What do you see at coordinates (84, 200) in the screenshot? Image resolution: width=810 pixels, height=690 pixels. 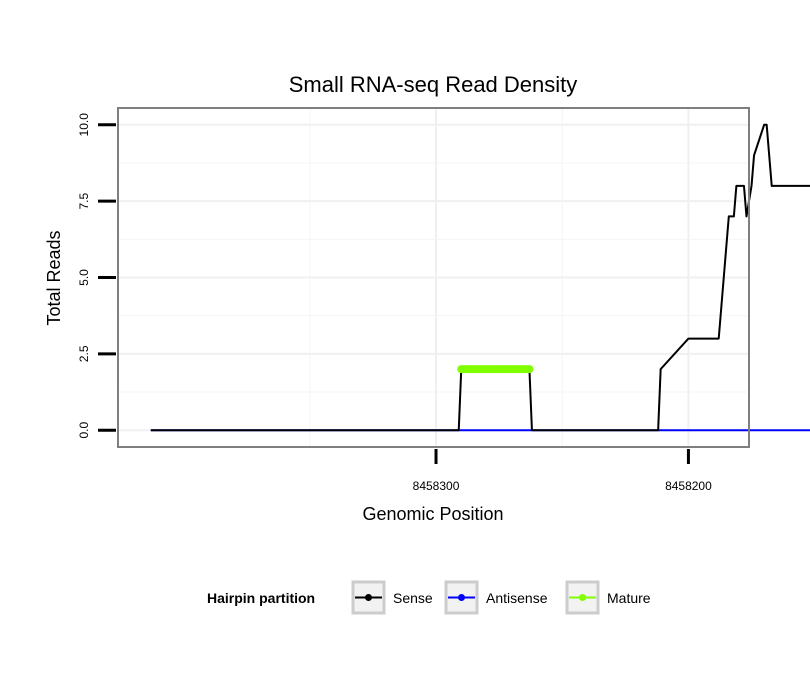 I see `y-tick-label: 7.5` at bounding box center [84, 200].